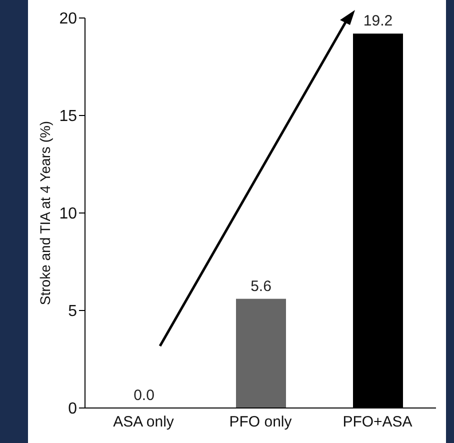  Describe the element at coordinates (73, 409) in the screenshot. I see `y-tick-label: 0` at that location.